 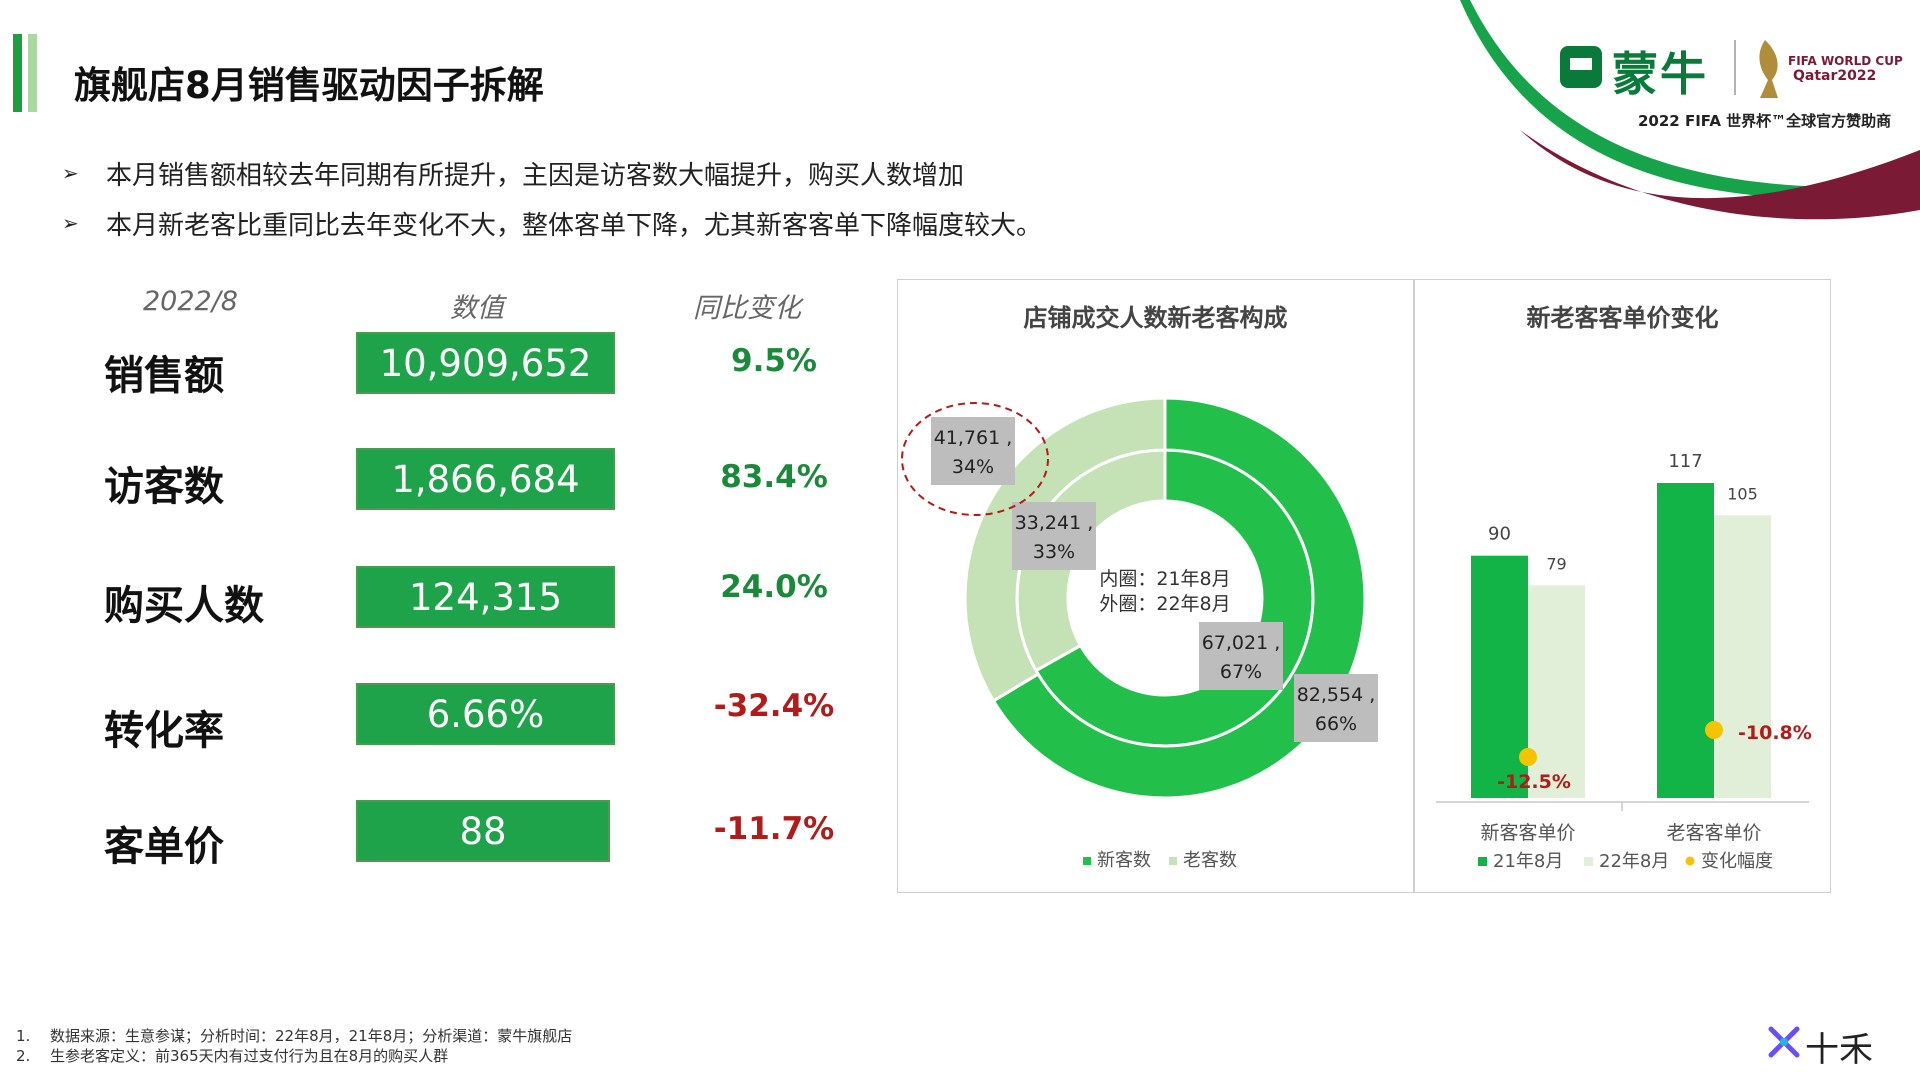 What do you see at coordinates (747, 308) in the screenshot?
I see `kpi-header-change: 同比变化` at bounding box center [747, 308].